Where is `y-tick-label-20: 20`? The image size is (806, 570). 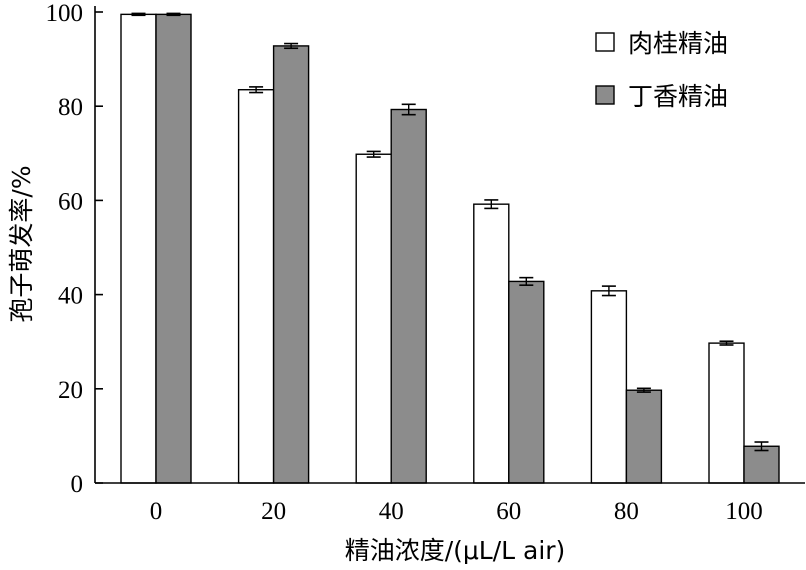
y-tick-label-20: 20 is located at coordinates (70, 390).